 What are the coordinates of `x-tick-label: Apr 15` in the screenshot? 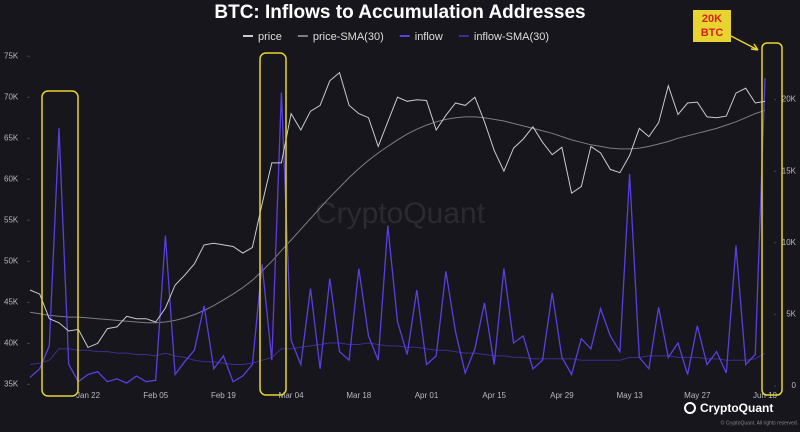 It's located at (494, 395).